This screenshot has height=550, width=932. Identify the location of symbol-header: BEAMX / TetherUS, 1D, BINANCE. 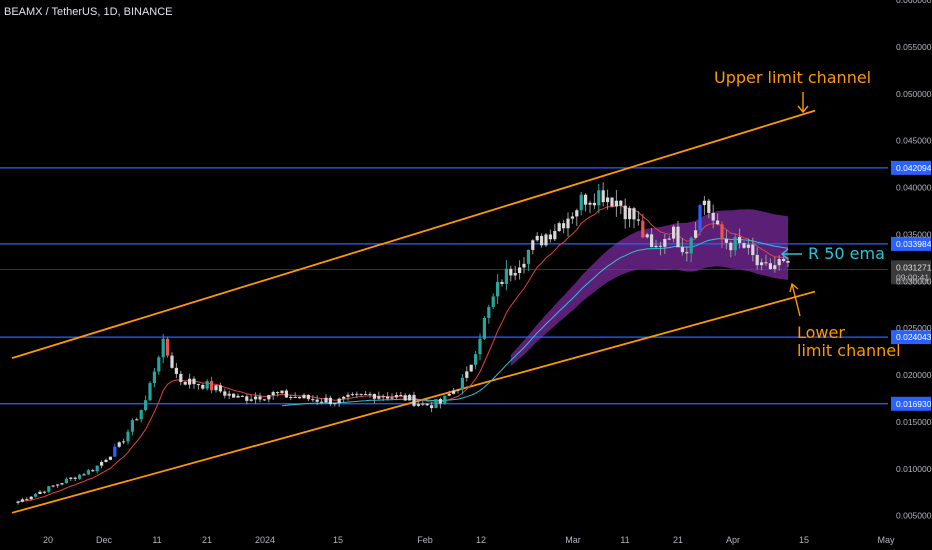
(88, 12).